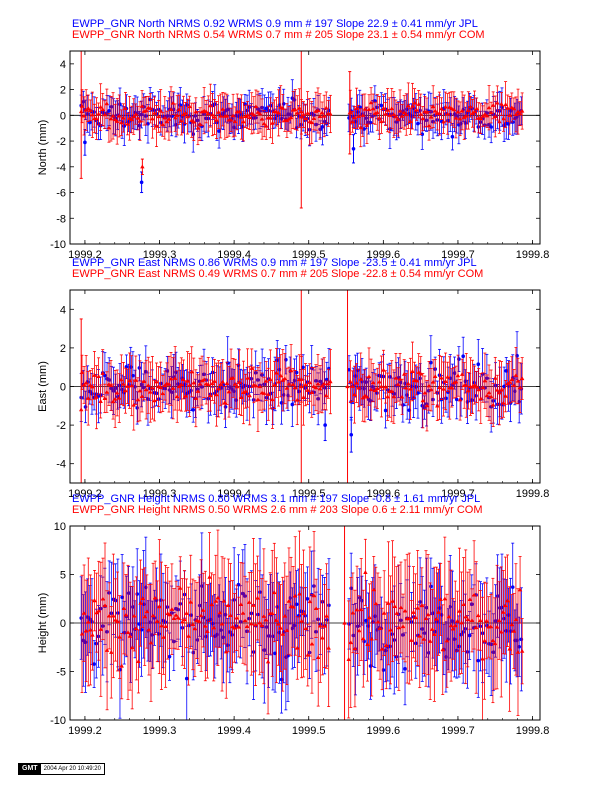  Describe the element at coordinates (458, 494) in the screenshot. I see `x-tick-label: 1999.7` at that location.